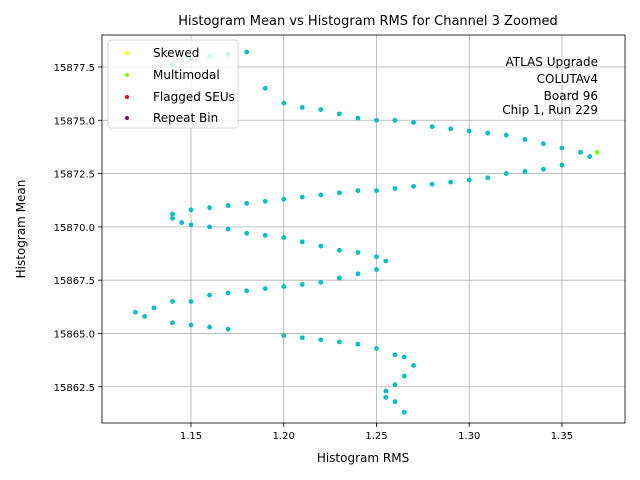 This screenshot has width=640, height=480. I want to click on y-tick-label: 15877.5, so click(74, 68).